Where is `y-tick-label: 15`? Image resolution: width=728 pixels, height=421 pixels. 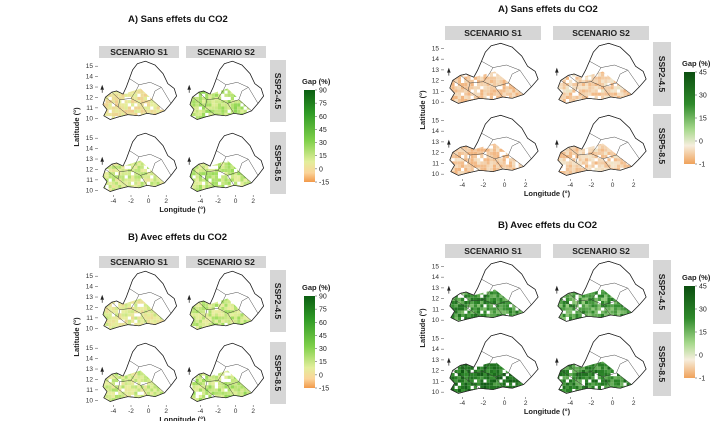
y-tick-label: 15 is located at coordinates (436, 48).